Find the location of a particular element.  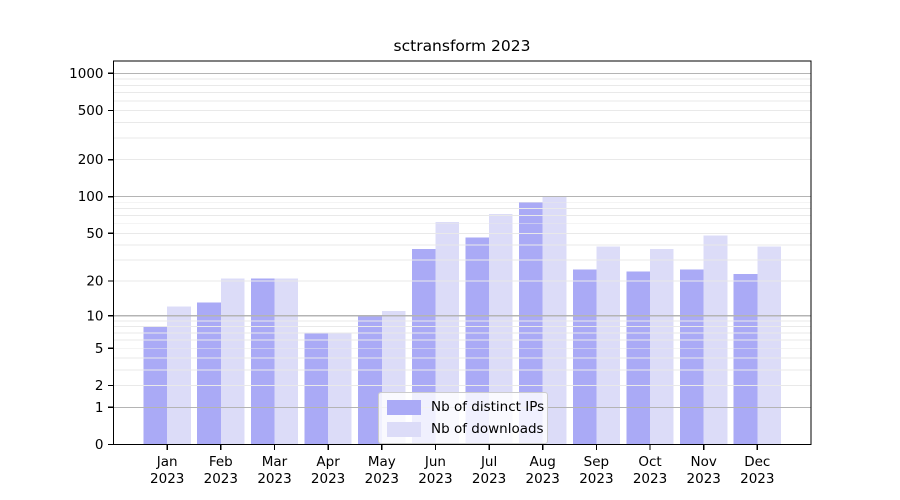

y-axis-tick-label: 10 is located at coordinates (94, 316).